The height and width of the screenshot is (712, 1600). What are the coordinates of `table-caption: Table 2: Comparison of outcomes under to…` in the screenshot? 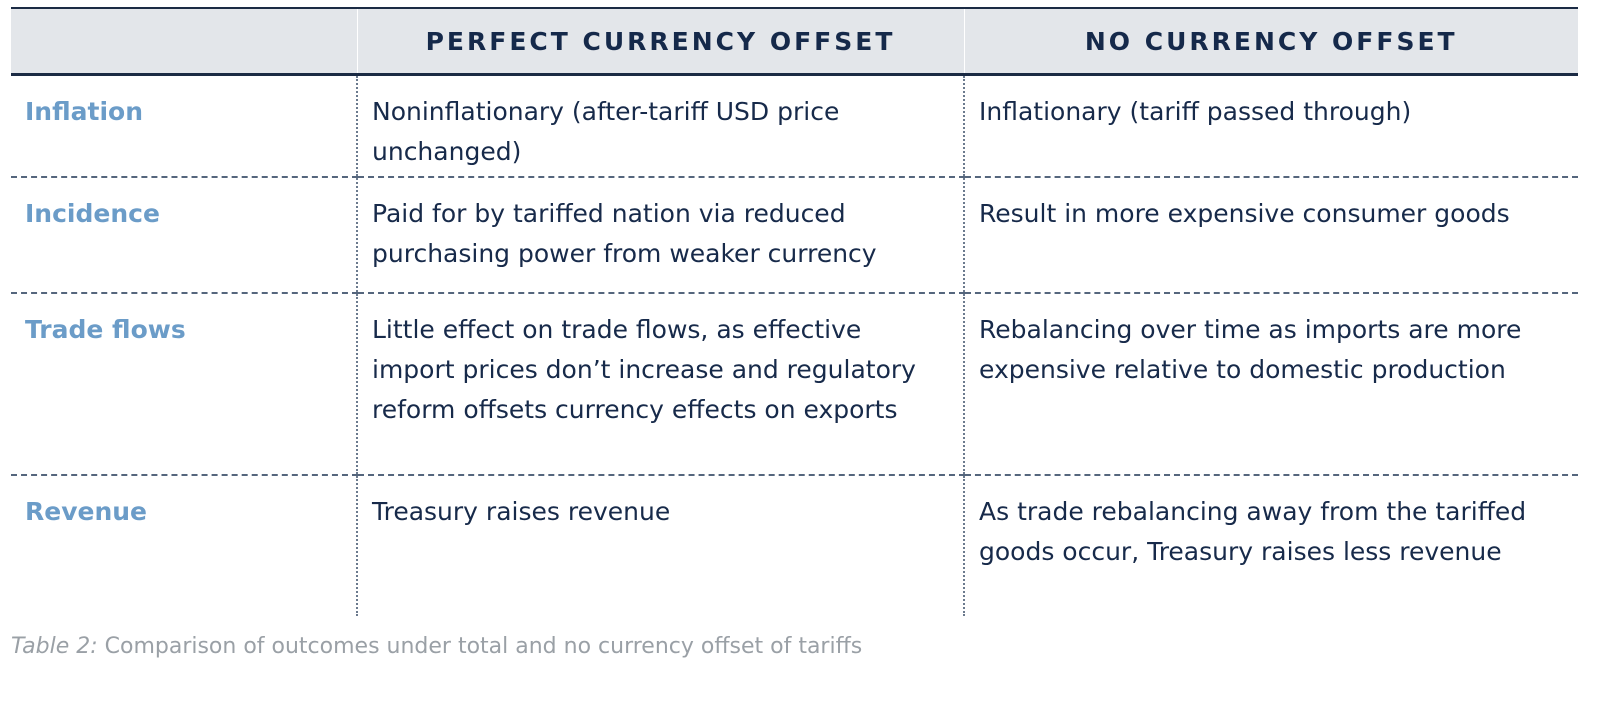 It's located at (794, 646).